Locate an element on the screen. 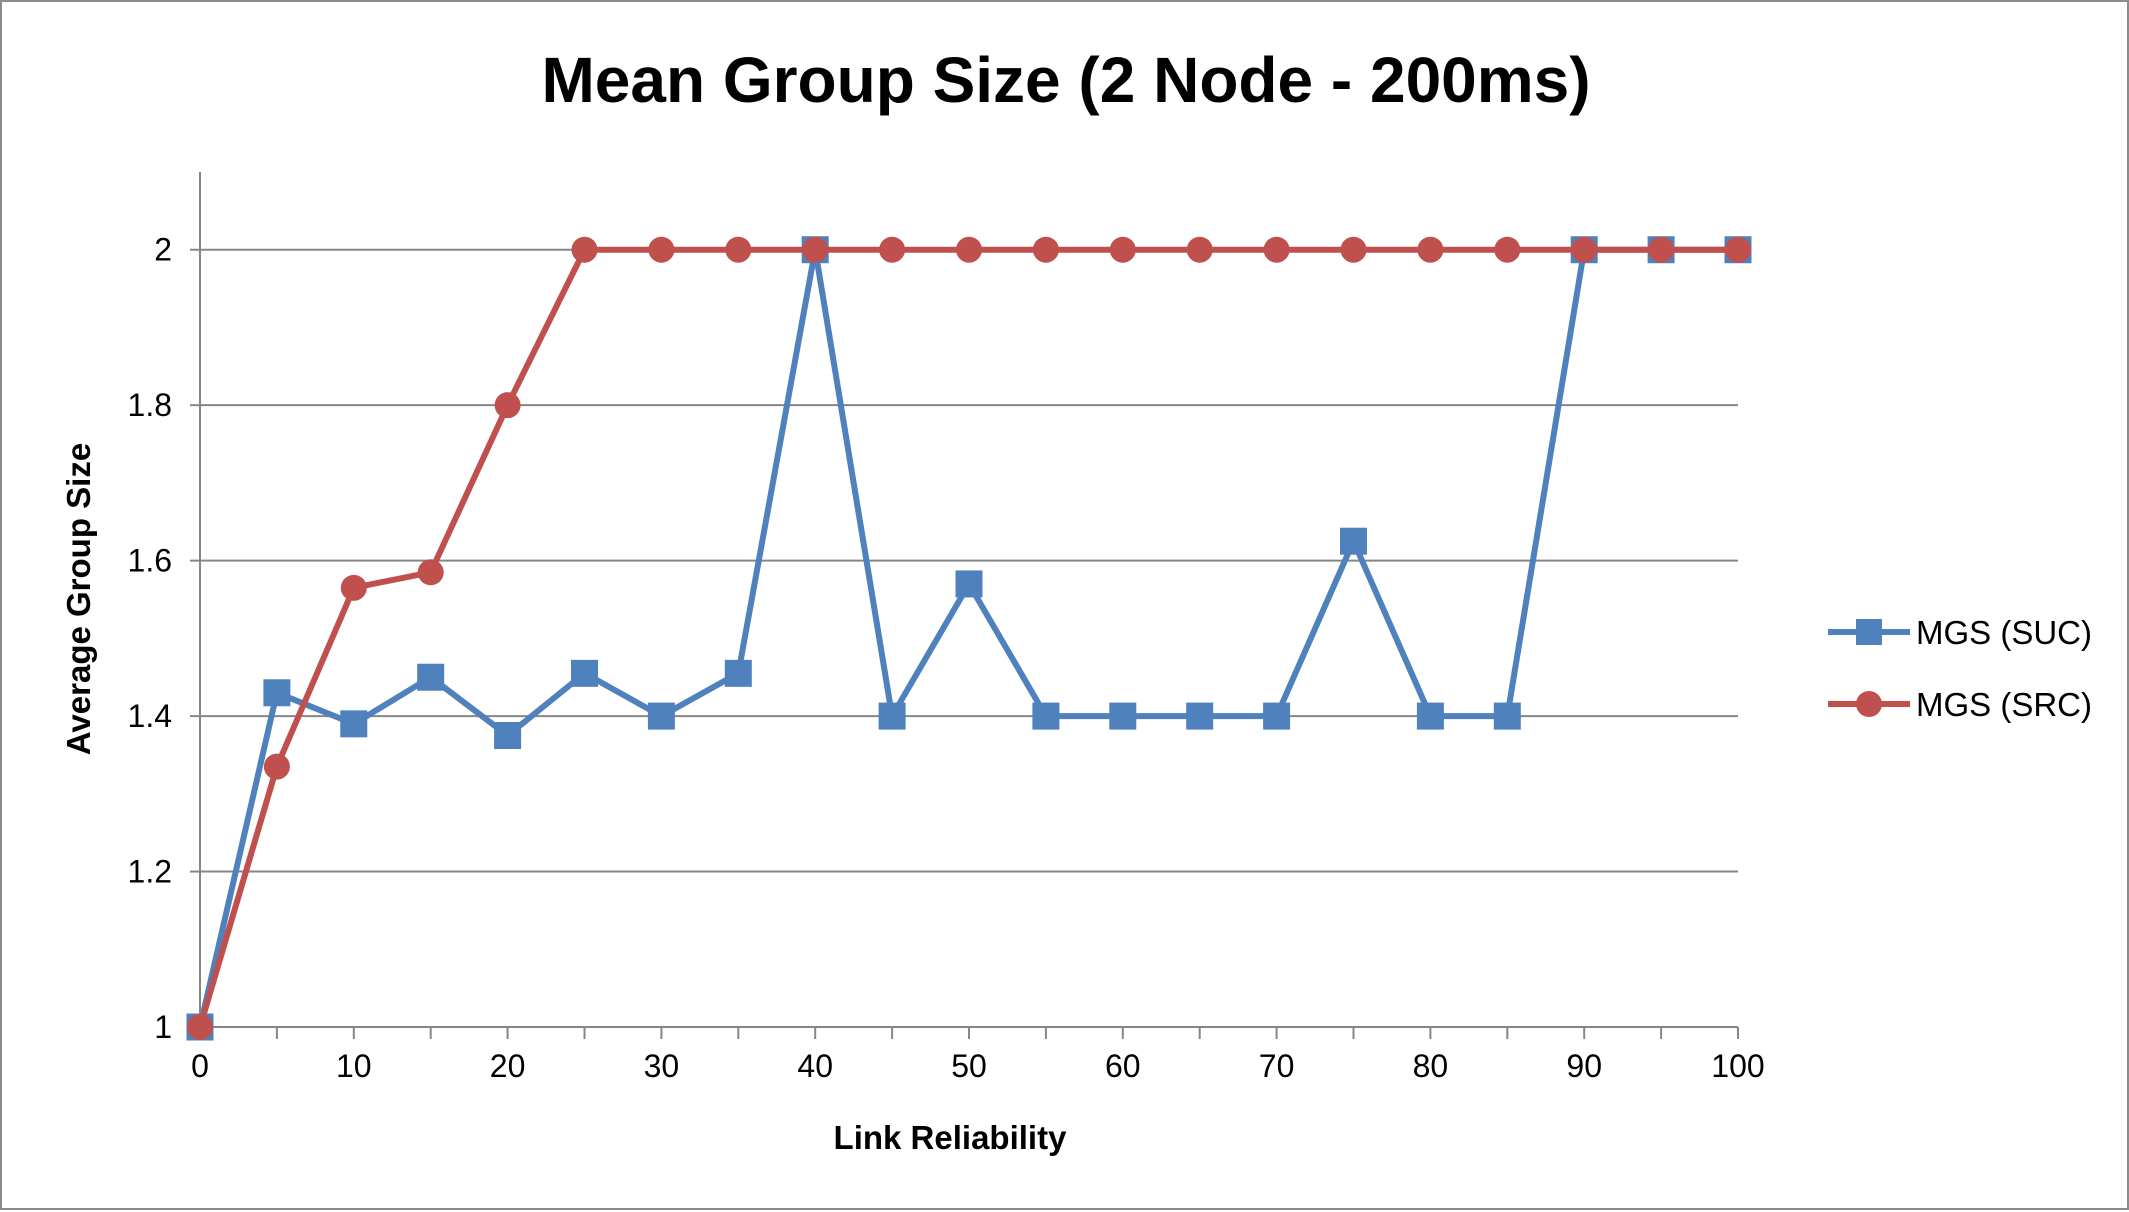 The height and width of the screenshot is (1212, 2129). legend-item: MGS (SUC) is located at coordinates (1960, 632).